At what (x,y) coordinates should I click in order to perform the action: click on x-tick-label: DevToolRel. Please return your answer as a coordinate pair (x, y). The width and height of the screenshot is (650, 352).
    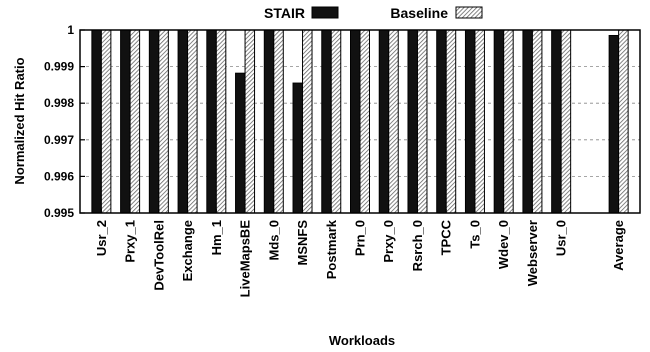
    Looking at the image, I should click on (158, 255).